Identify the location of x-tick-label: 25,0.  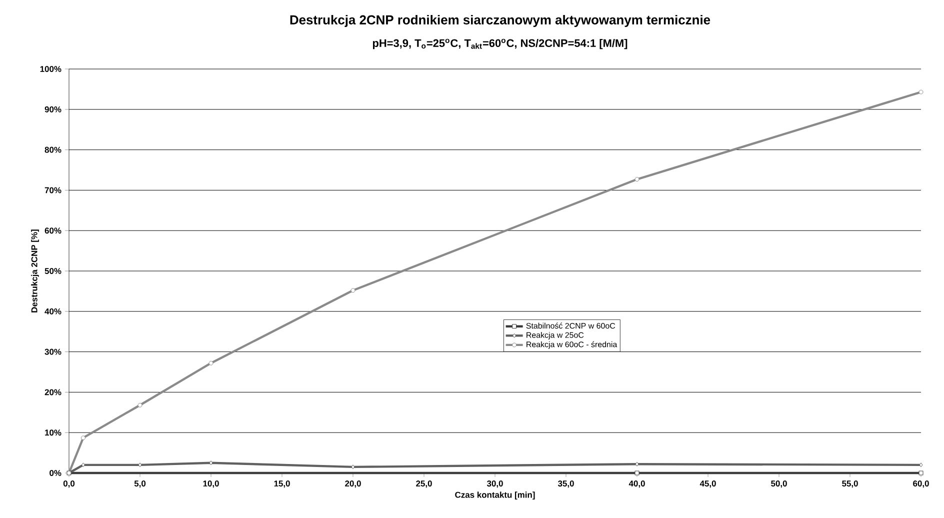
(424, 484).